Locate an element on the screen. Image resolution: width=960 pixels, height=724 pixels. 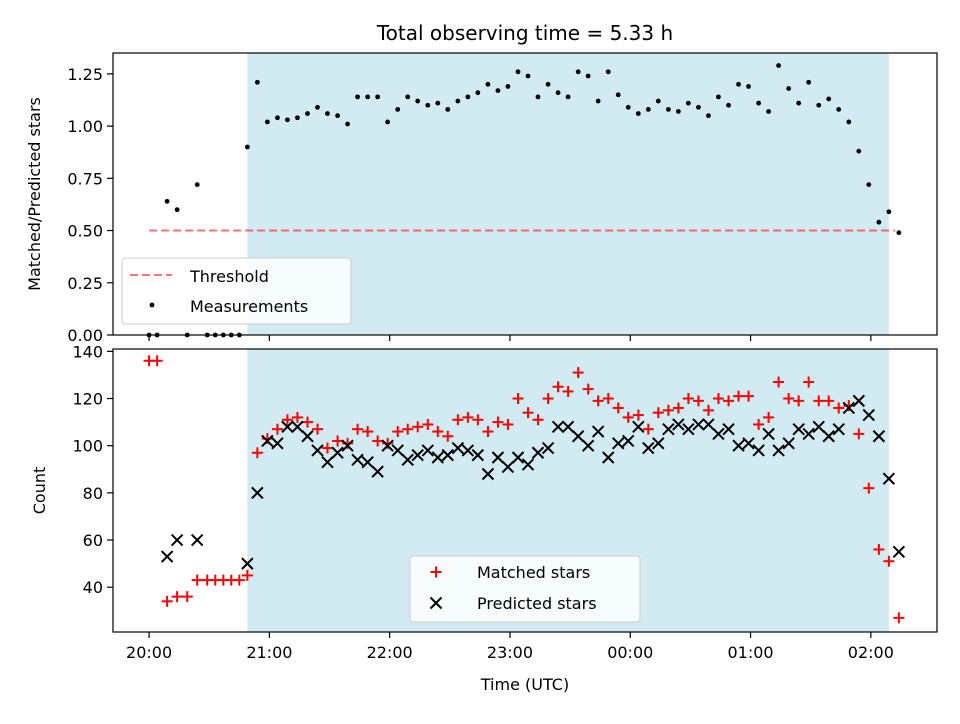
ratio-y-tick-label: 0.00 is located at coordinates (85, 335).